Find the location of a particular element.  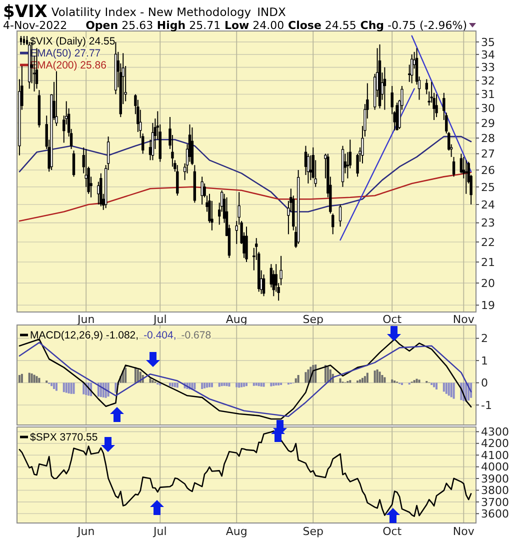

line-series is located at coordinates (245, 197).